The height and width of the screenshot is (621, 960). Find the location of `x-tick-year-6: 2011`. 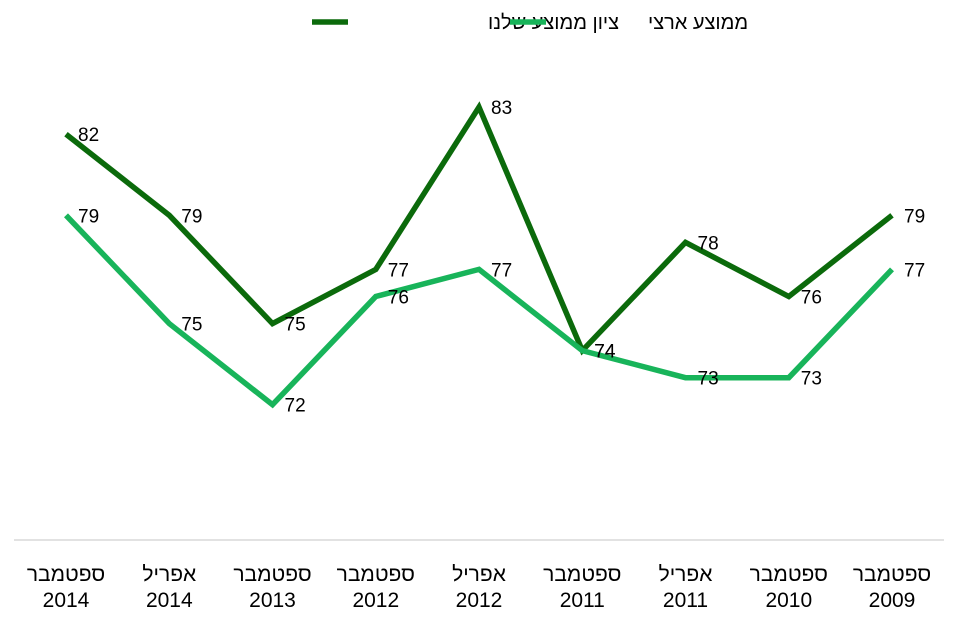

x-tick-year-6: 2011 is located at coordinates (685, 600).